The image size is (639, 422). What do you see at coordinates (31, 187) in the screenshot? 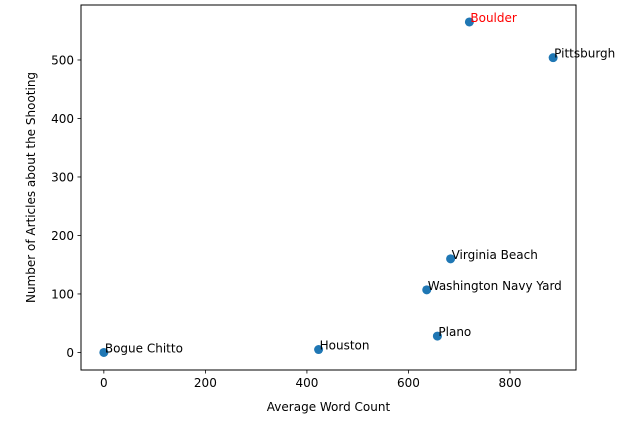
I see `y-axis-label: Number of Articles about the Shooting` at bounding box center [31, 187].